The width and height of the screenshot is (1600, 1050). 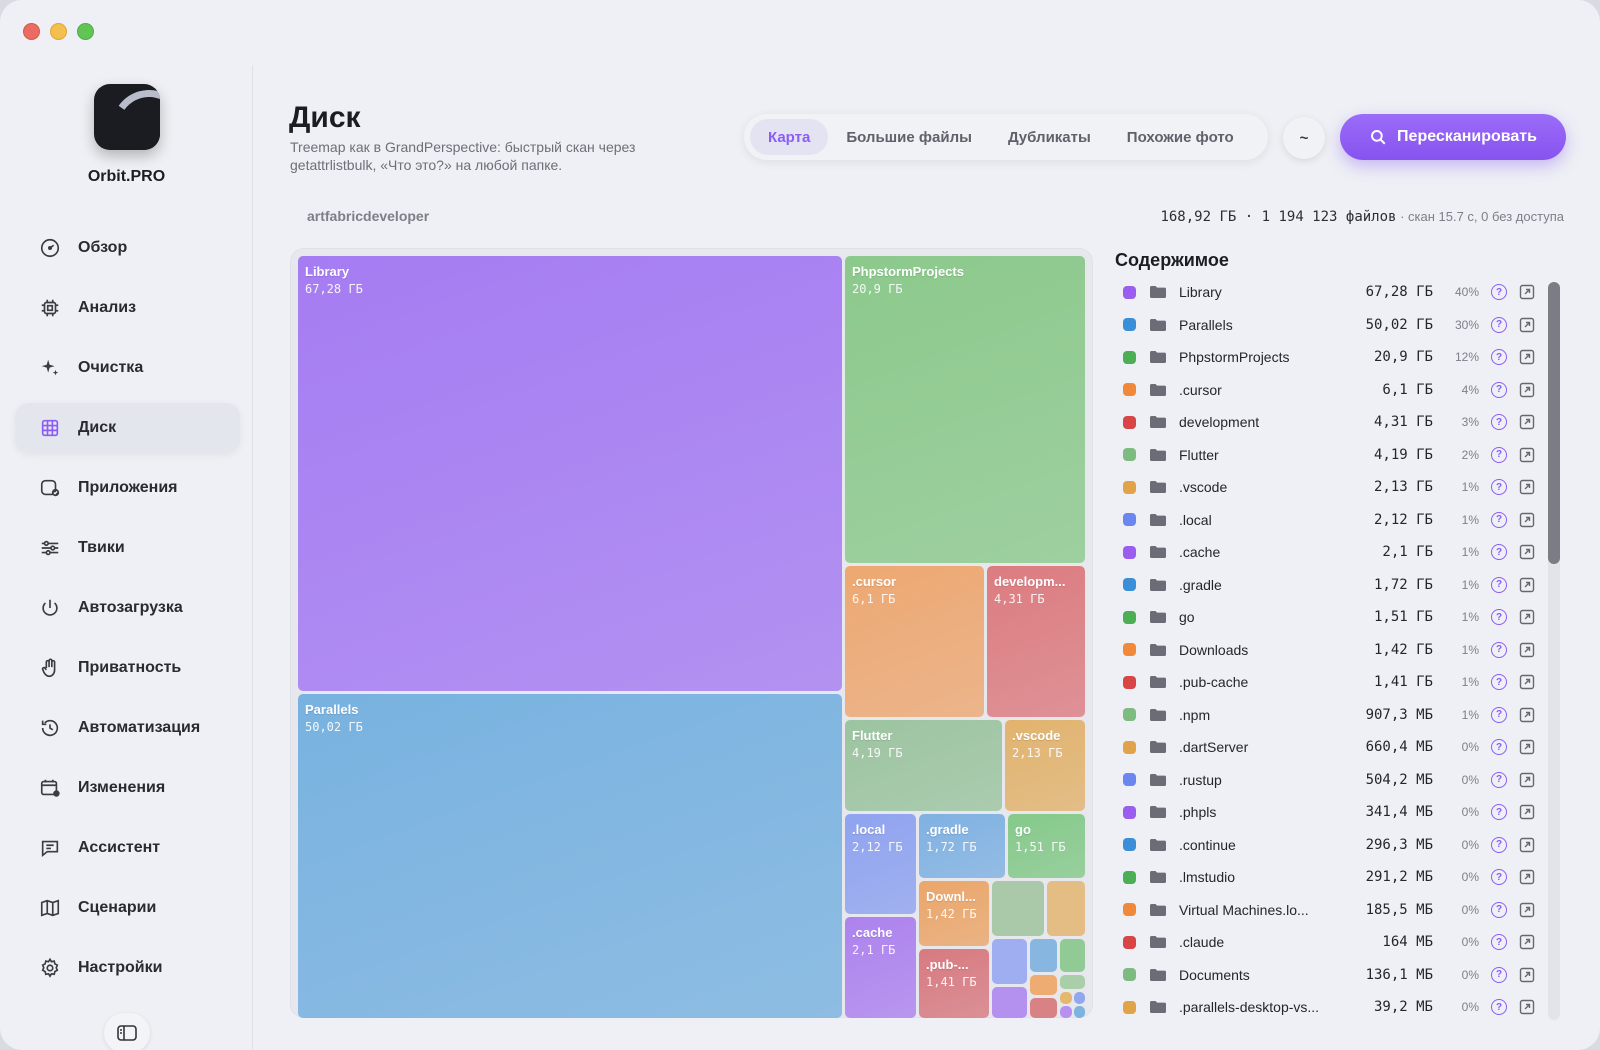 I want to click on tab-large-files: Большие файлы, so click(x=909, y=137).